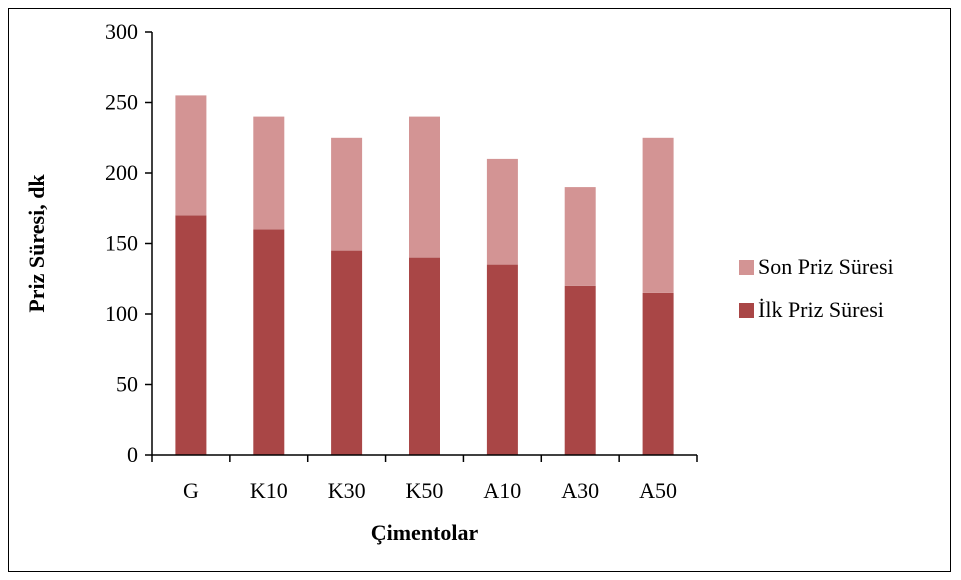  Describe the element at coordinates (826, 266) in the screenshot. I see `legend-label: Son Priz Süresi` at that location.